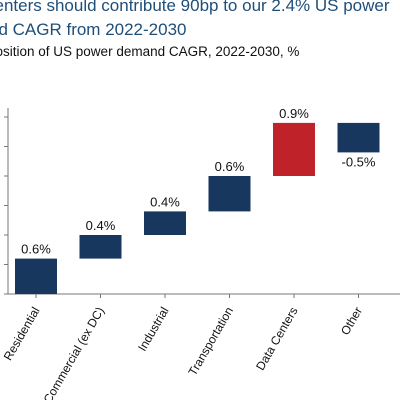 This screenshot has width=400, height=400. Describe the element at coordinates (93, 29) in the screenshot. I see `title-line-2: nd CAGR from 2022-2030` at that location.